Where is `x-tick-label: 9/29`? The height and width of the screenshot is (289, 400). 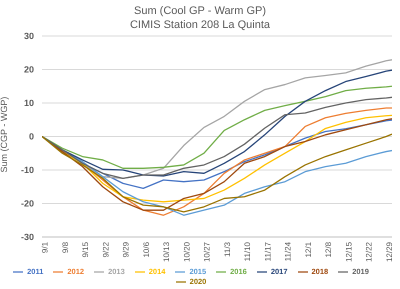
x-tick-label: 9/29 is located at coordinates (126, 249).